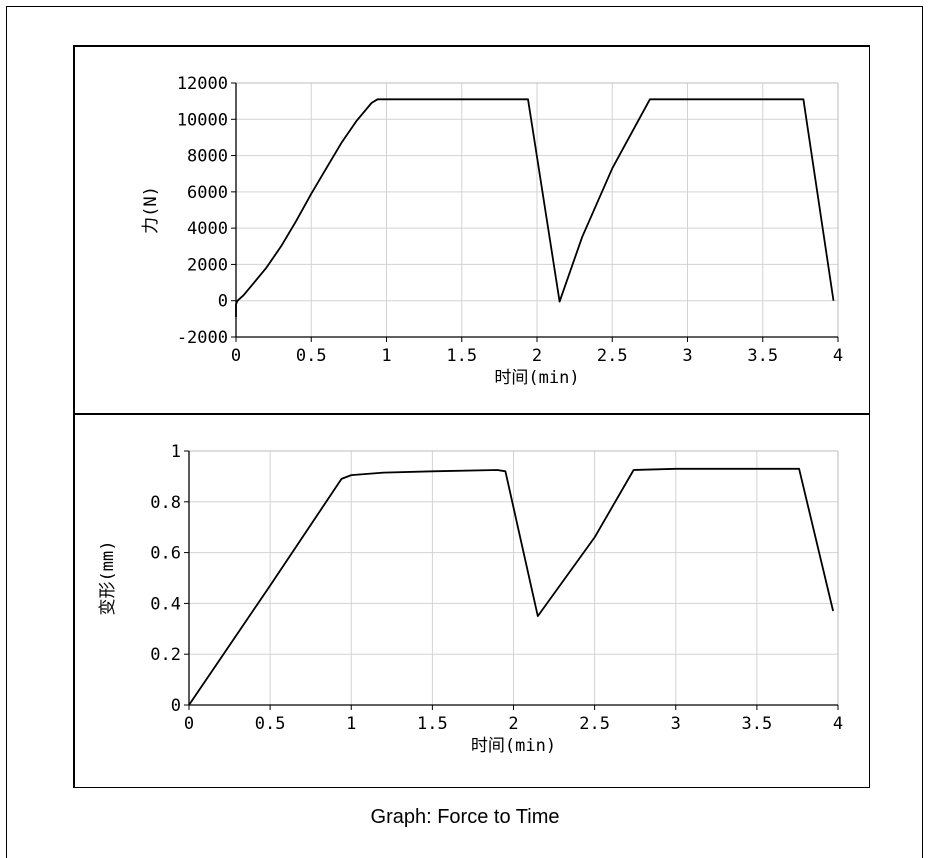 This screenshot has height=858, width=930. Describe the element at coordinates (165, 503) in the screenshot. I see `y-tick-label: 0.8` at that location.